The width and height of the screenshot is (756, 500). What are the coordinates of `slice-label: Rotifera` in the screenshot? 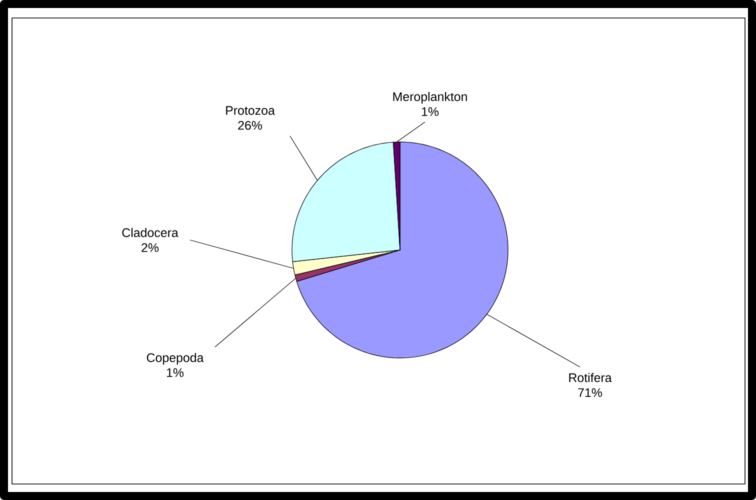 It's located at (590, 377).